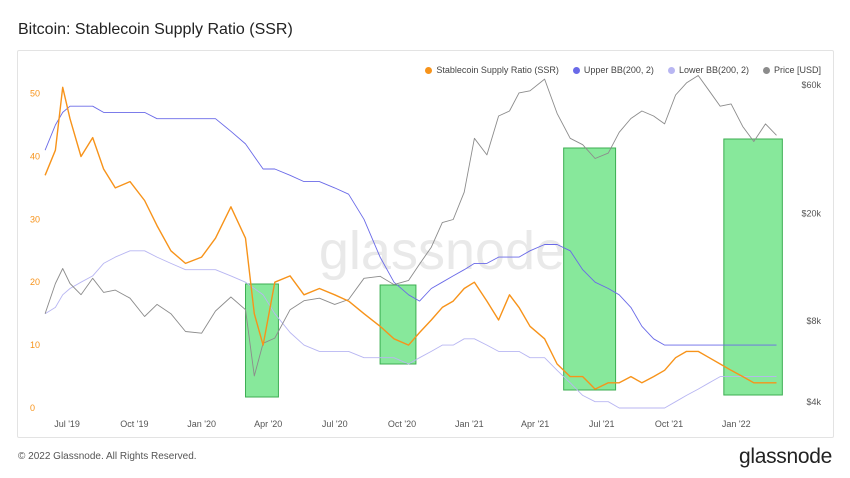 This screenshot has height=478, width=850. Describe the element at coordinates (469, 424) in the screenshot. I see `x-tick-7: Jan '21` at that location.